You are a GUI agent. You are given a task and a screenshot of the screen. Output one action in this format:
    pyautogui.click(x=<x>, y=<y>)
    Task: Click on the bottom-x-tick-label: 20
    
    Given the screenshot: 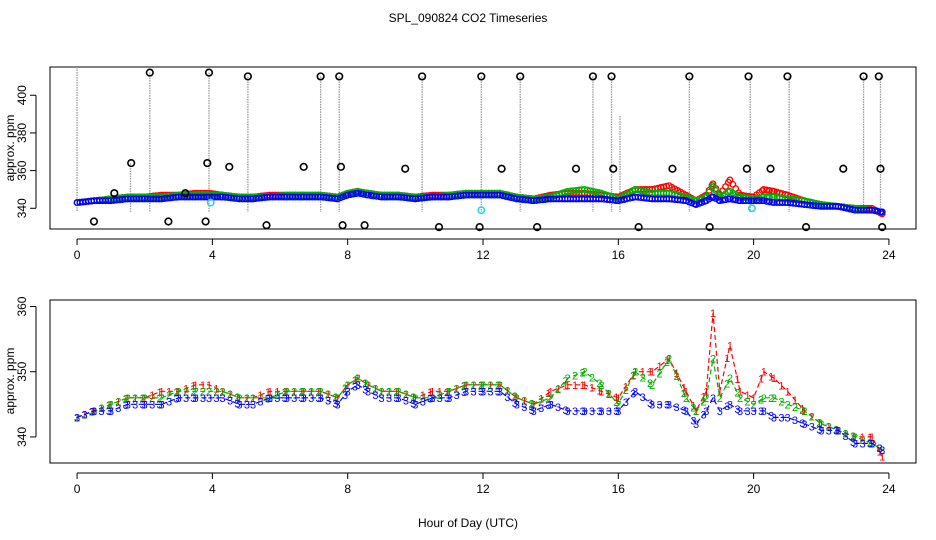 What is the action you would take?
    pyautogui.click(x=754, y=489)
    